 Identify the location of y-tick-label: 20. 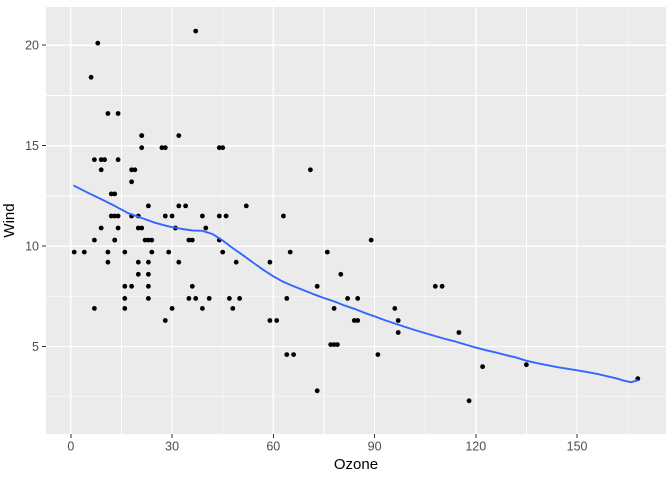
(32, 46).